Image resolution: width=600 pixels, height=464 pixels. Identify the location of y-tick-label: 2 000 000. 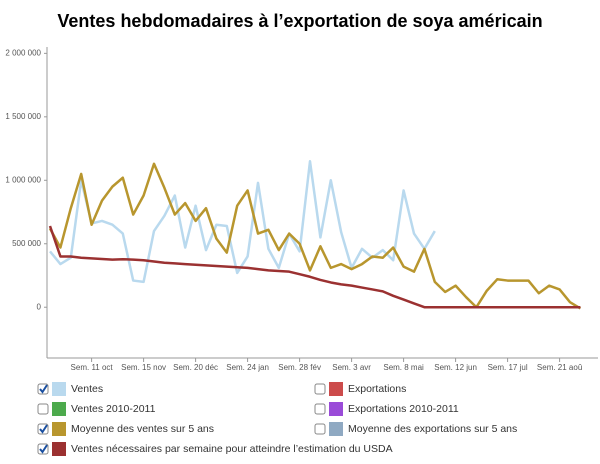
(23, 52).